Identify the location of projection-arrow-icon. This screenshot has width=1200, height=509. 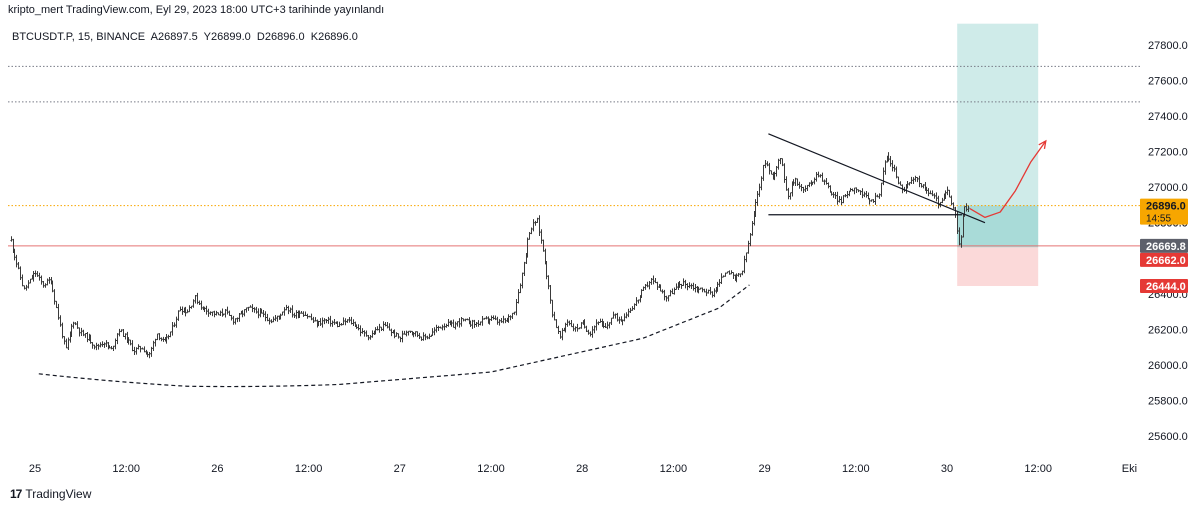
(1042, 144).